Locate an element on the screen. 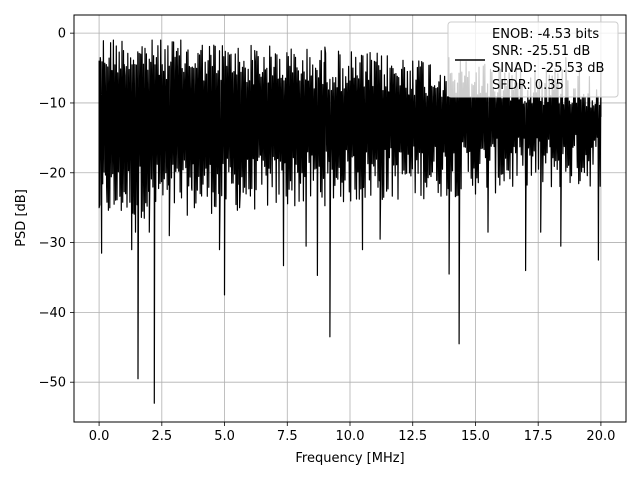  x-tick-label: 2.5 is located at coordinates (161, 436).